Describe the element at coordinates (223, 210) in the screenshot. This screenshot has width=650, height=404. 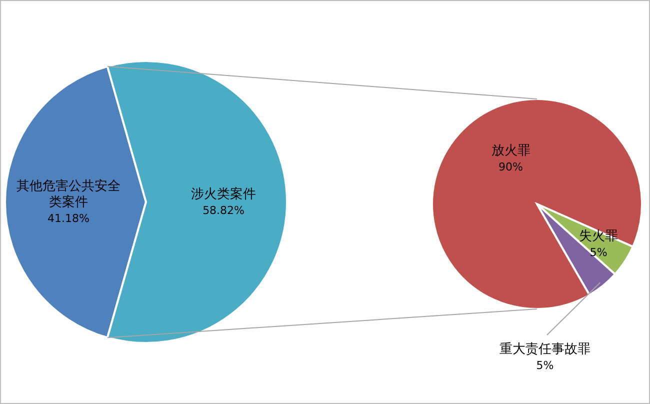
I see `data-label: 58.82%` at that location.